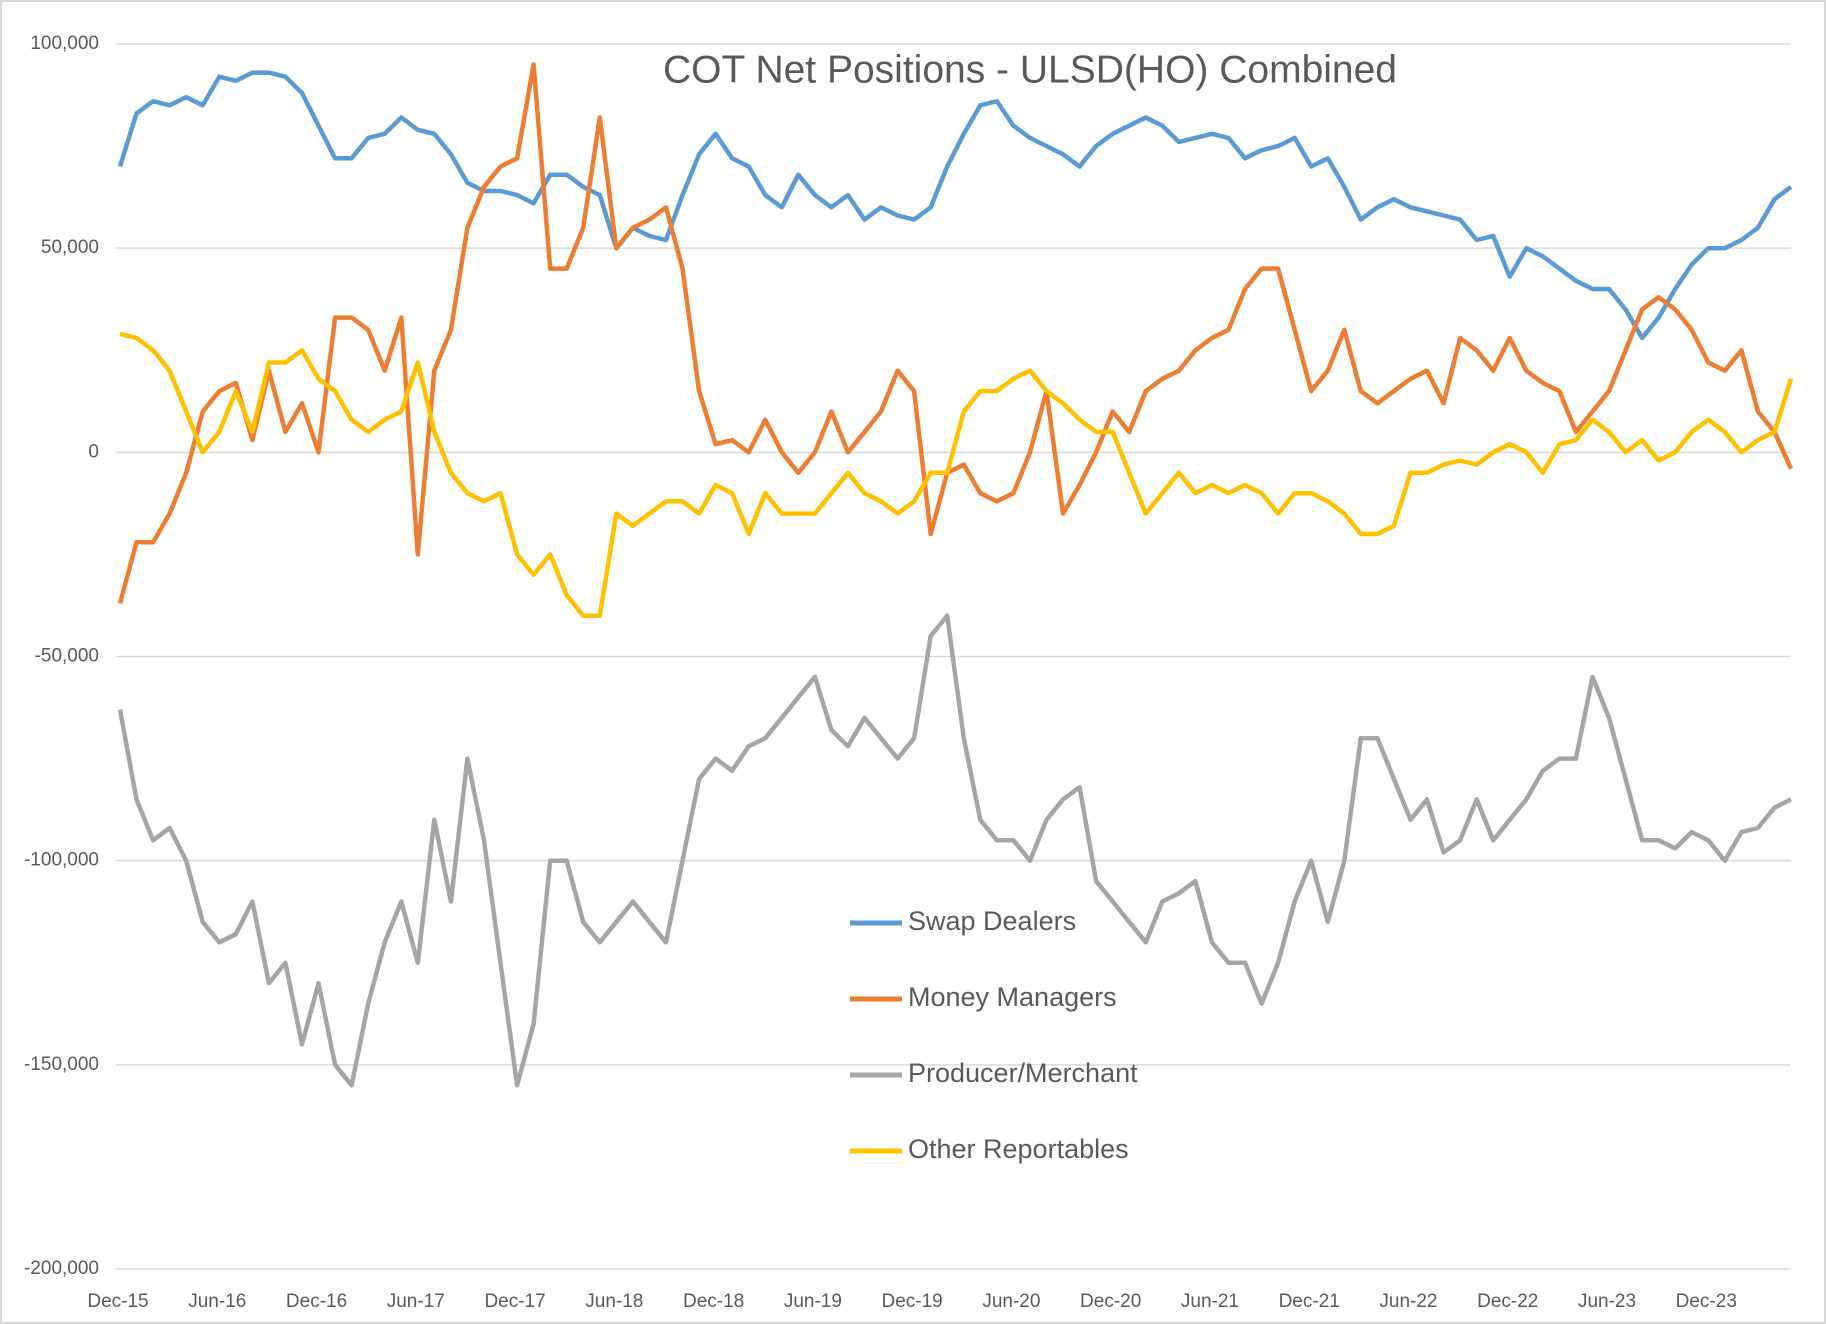  What do you see at coordinates (93, 451) in the screenshot?
I see `y-tick-label: 0` at bounding box center [93, 451].